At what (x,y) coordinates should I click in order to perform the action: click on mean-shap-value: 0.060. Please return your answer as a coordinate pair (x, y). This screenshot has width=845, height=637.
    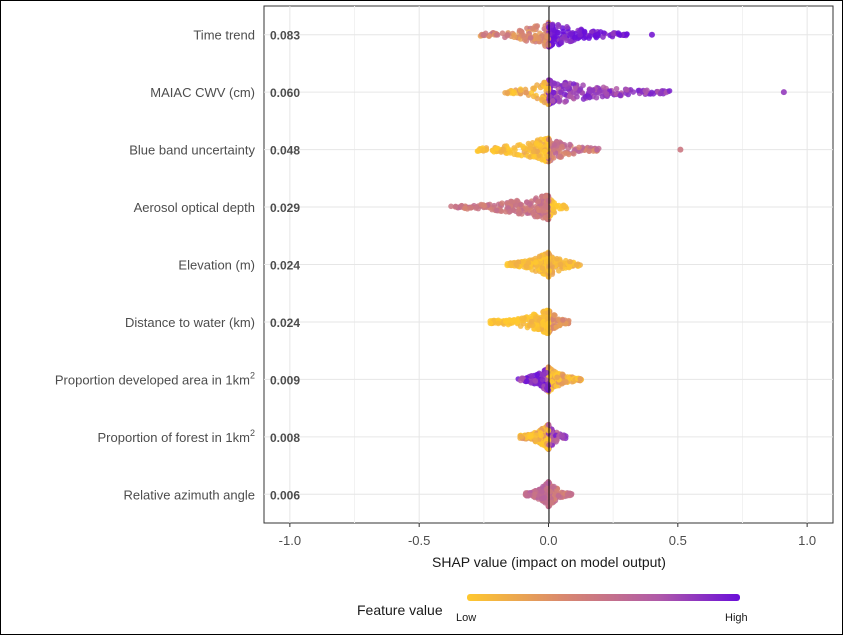
    Looking at the image, I should click on (285, 93).